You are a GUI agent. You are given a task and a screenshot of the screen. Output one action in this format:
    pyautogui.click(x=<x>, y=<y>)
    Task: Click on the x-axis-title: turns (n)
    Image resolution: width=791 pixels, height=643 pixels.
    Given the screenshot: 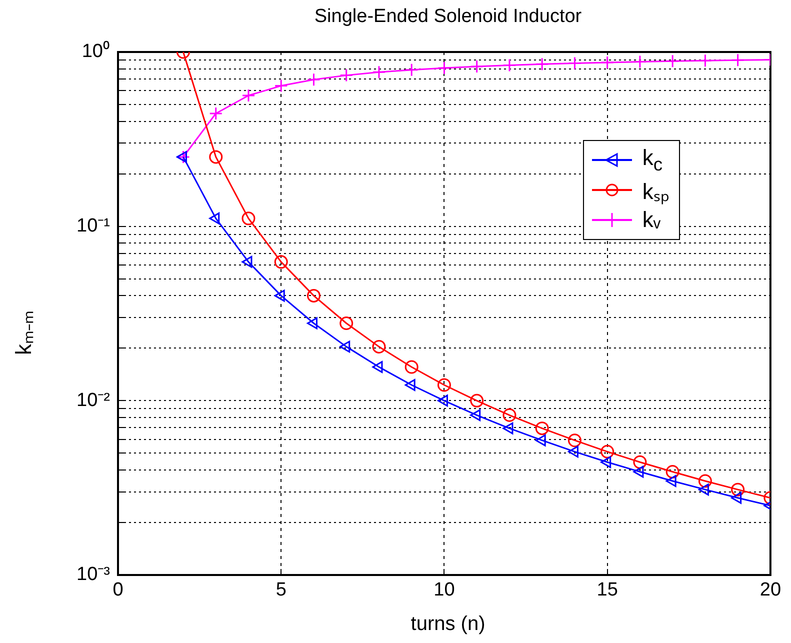 What is the action you would take?
    pyautogui.click(x=448, y=624)
    